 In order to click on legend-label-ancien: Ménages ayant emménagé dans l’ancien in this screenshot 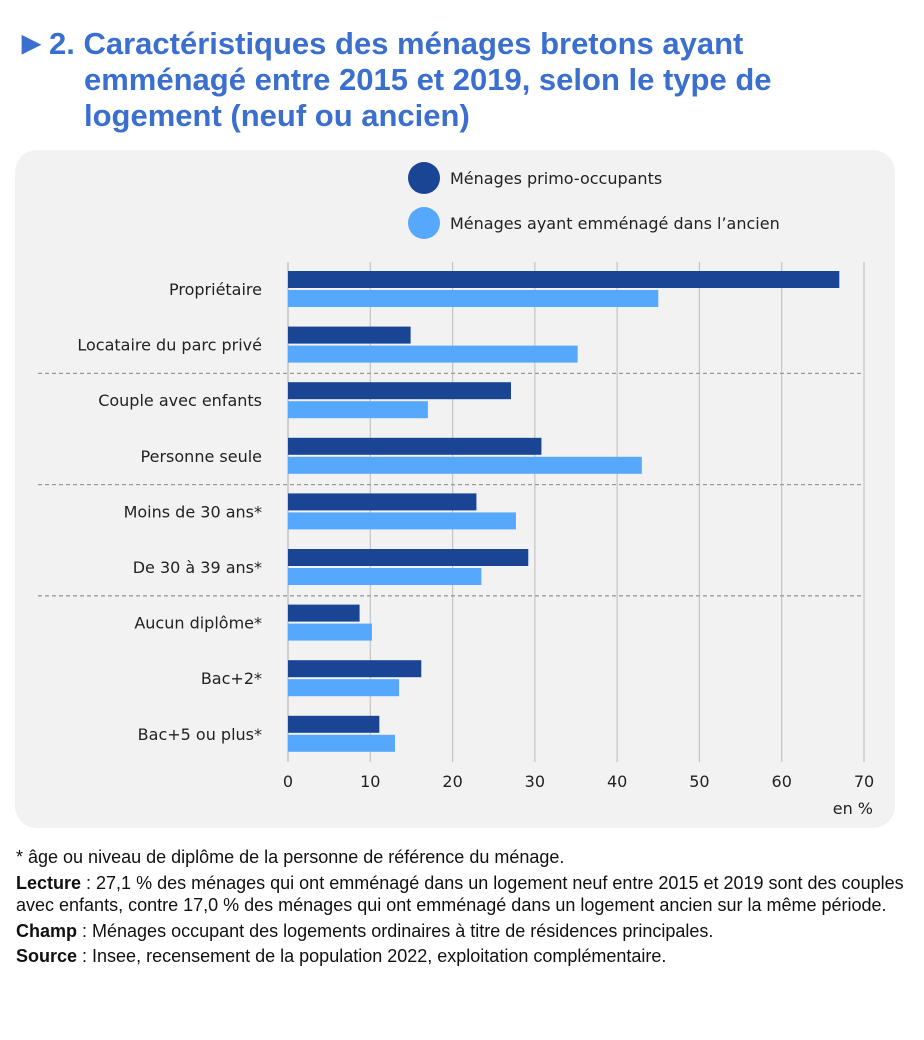, I will do `click(615, 223)`.